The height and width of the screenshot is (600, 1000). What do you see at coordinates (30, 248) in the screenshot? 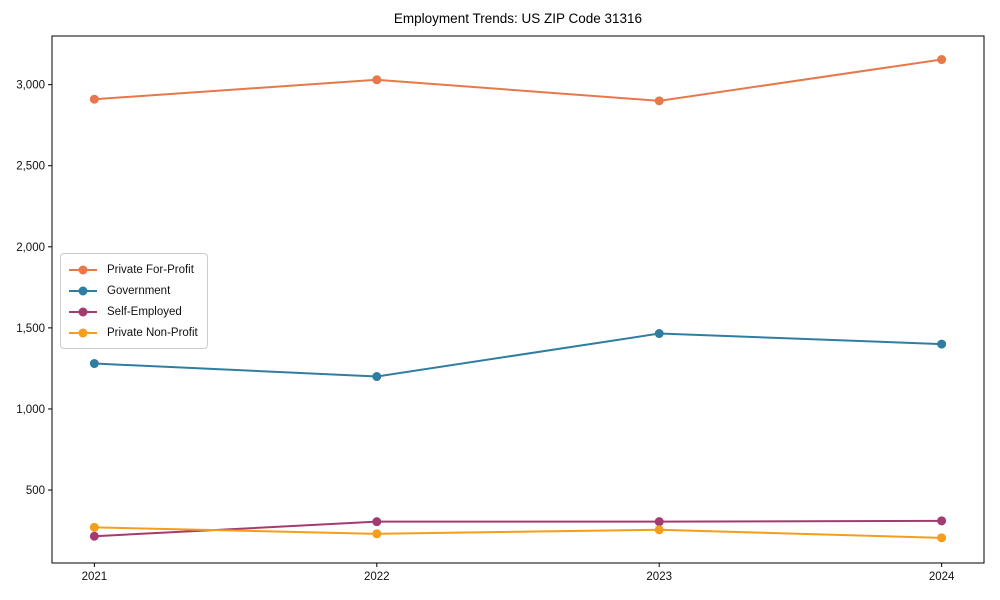
I see `y-tick-label: 2,000` at bounding box center [30, 248].